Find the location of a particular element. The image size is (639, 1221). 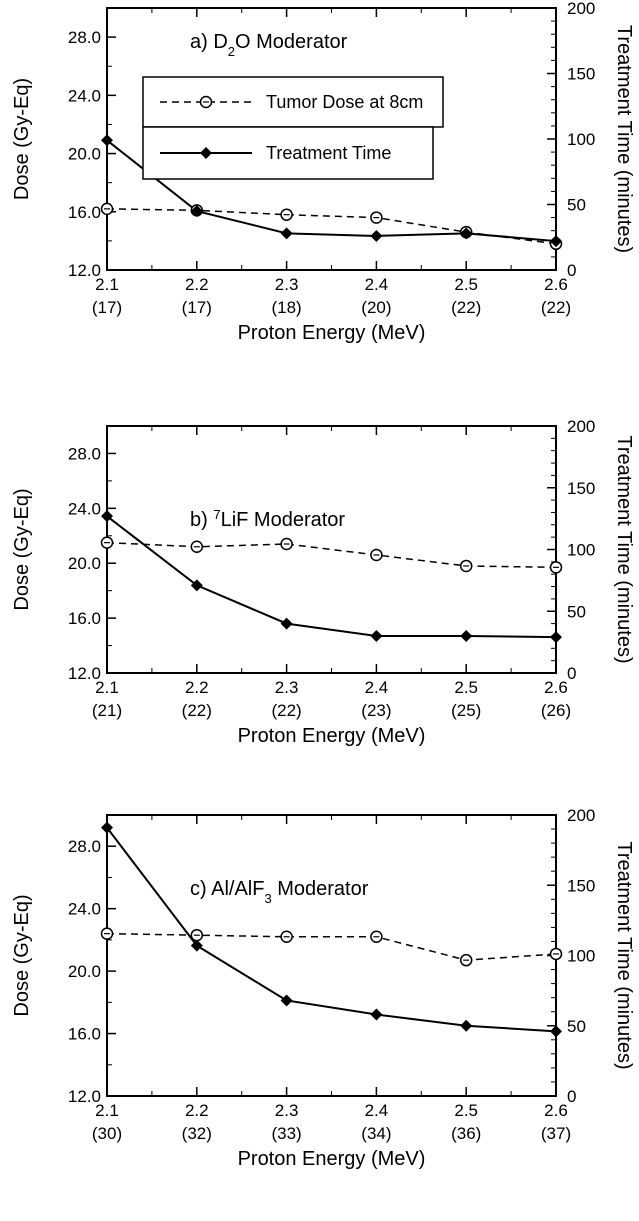

title-superscript: 7 is located at coordinates (216, 514).